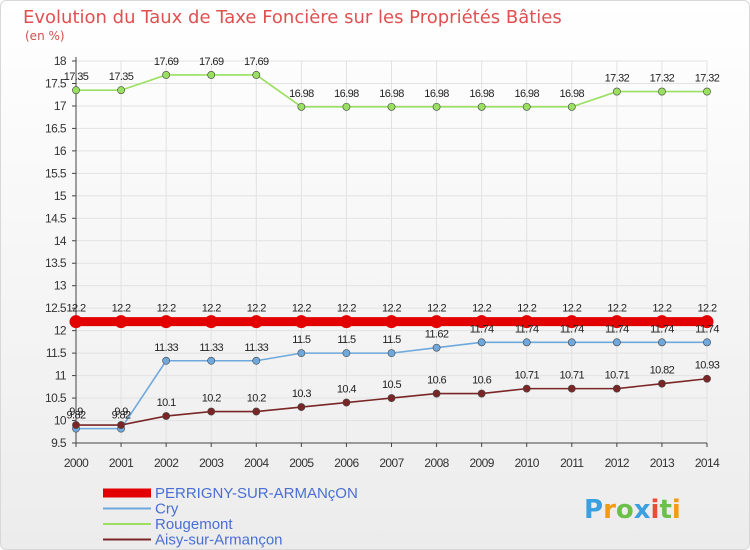  What do you see at coordinates (60, 106) in the screenshot?
I see `y-tick-label: 17` at bounding box center [60, 106].